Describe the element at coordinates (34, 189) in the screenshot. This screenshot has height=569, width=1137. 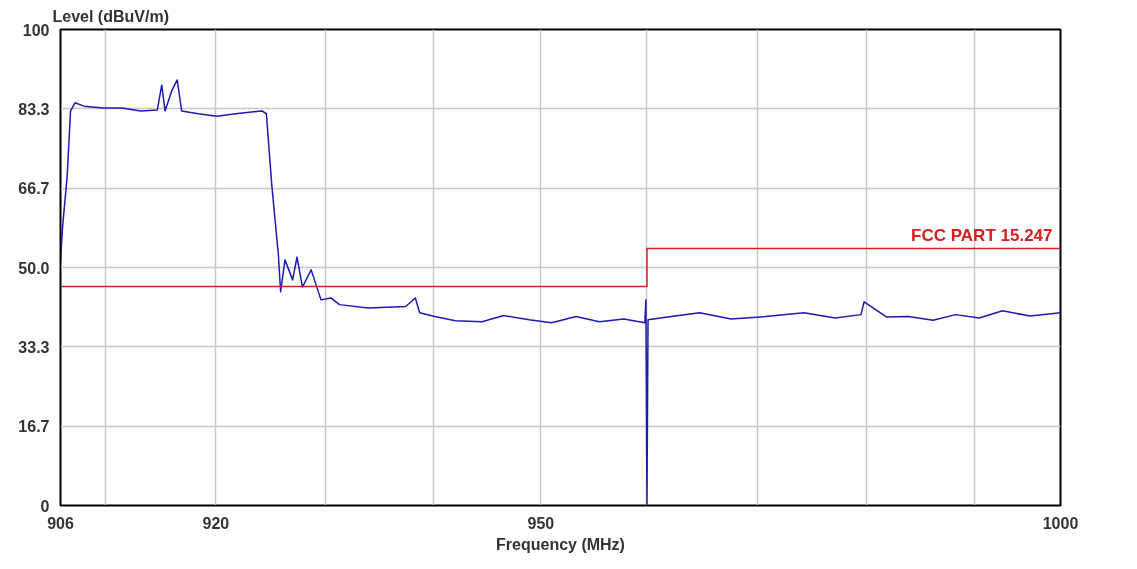
I see `y-tick-label: 66.7` at that location.